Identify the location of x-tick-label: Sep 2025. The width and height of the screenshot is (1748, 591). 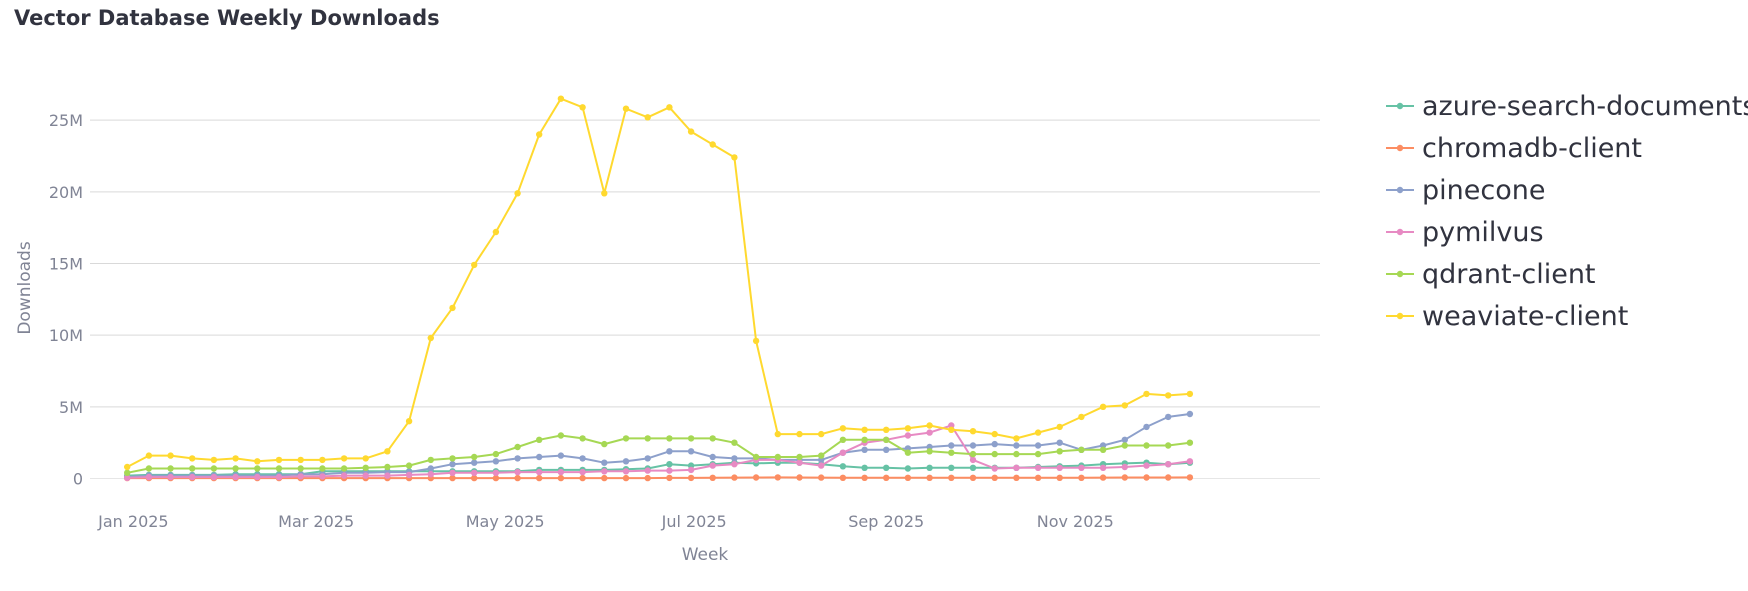
(886, 521).